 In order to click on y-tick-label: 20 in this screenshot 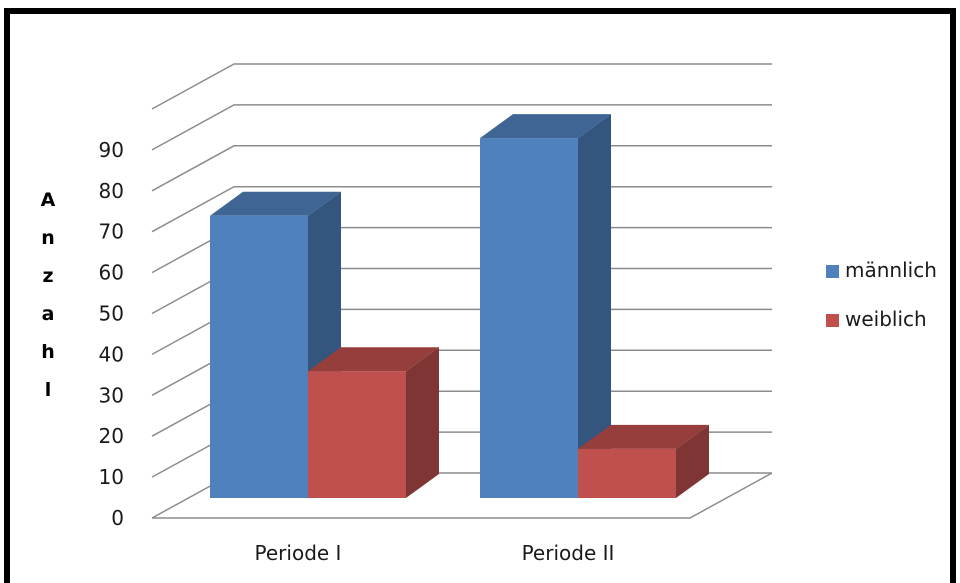, I will do `click(111, 436)`.